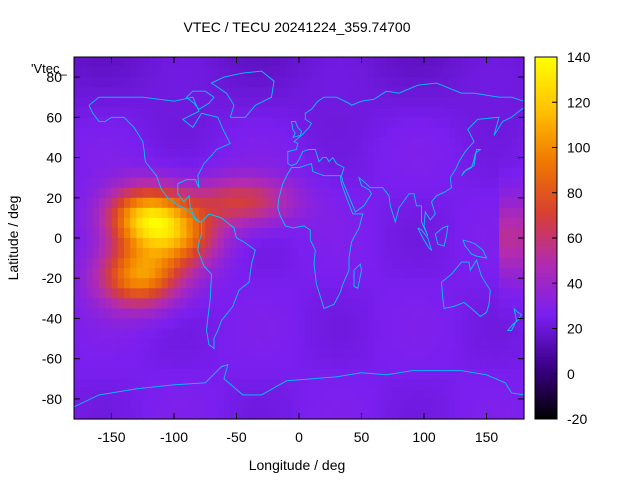 The width and height of the screenshot is (640, 480). I want to click on y-tick-label: 40, so click(54, 158).